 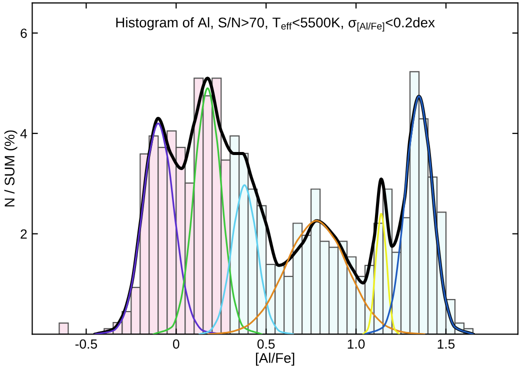 What do you see at coordinates (356, 344) in the screenshot?
I see `x-tick-label: 1.0` at bounding box center [356, 344].